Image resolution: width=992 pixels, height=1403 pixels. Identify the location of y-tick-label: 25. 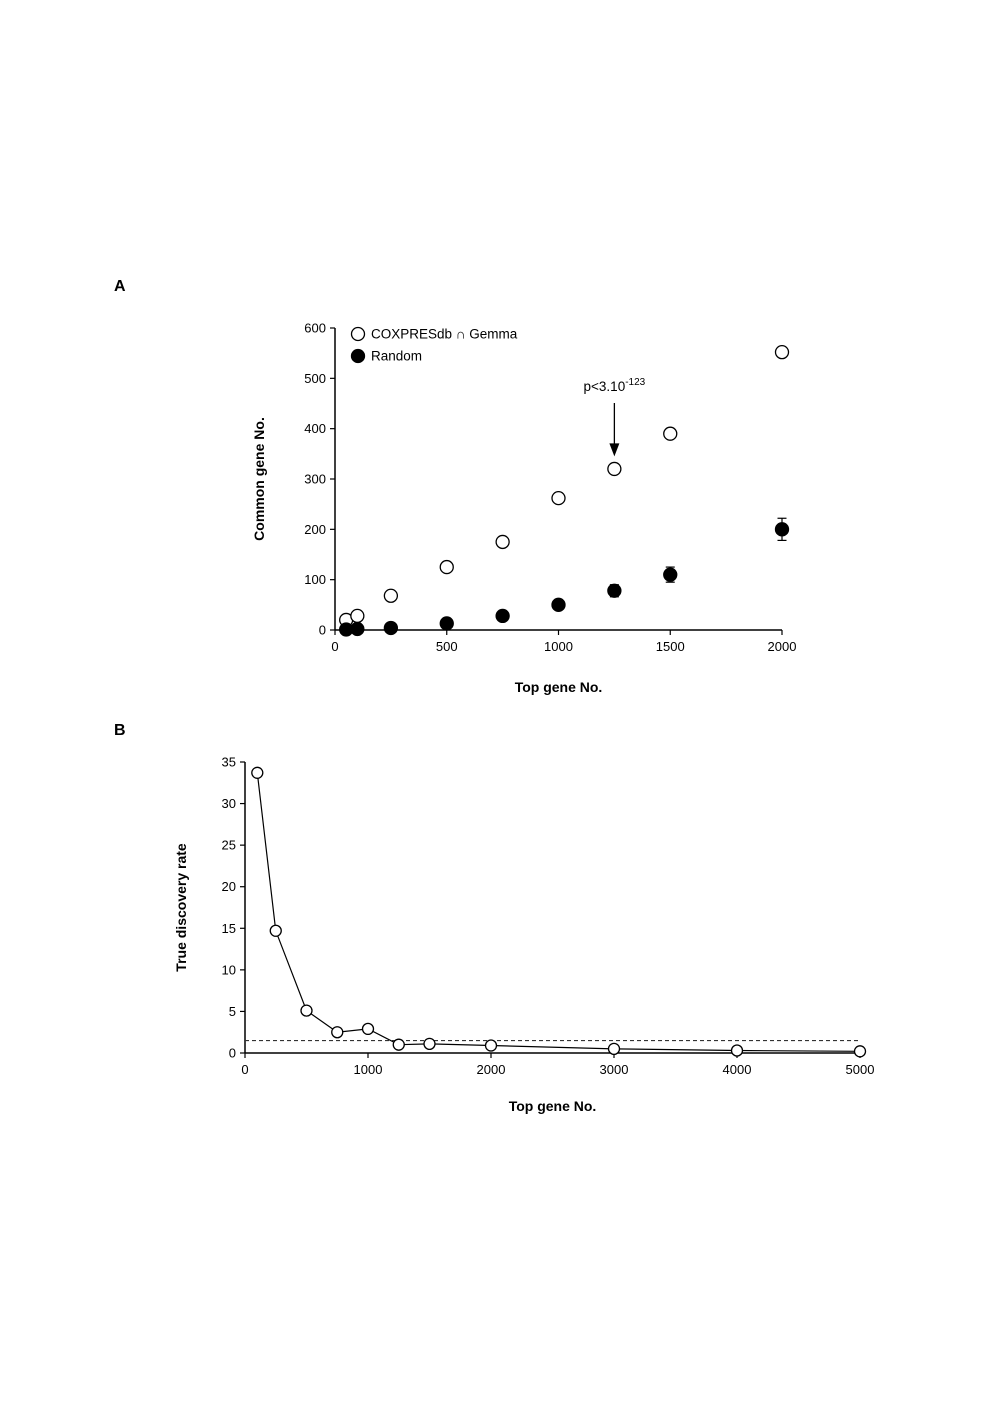
(229, 845).